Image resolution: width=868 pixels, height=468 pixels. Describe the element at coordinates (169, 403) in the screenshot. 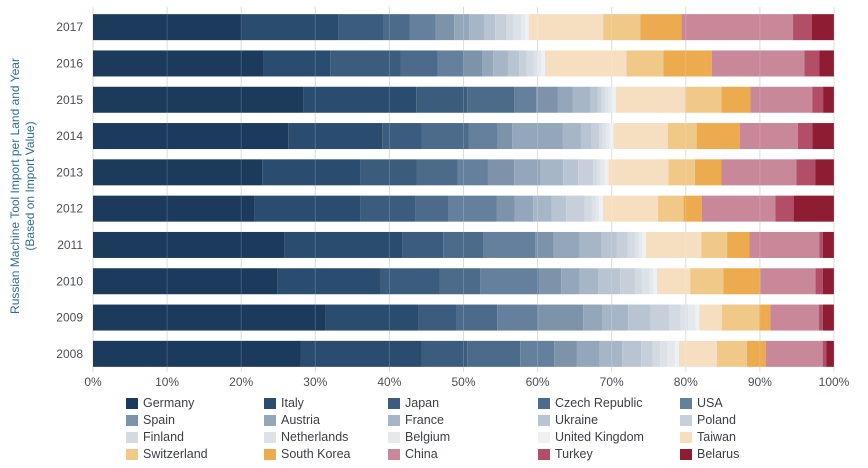

I see `legend-label: Germany` at that location.